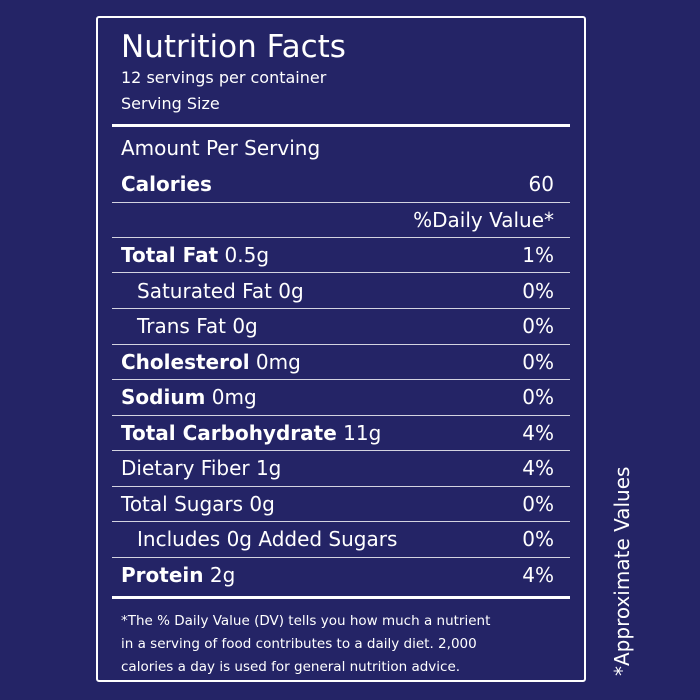  What do you see at coordinates (337, 184) in the screenshot?
I see `calories-row: Calories 60` at bounding box center [337, 184].